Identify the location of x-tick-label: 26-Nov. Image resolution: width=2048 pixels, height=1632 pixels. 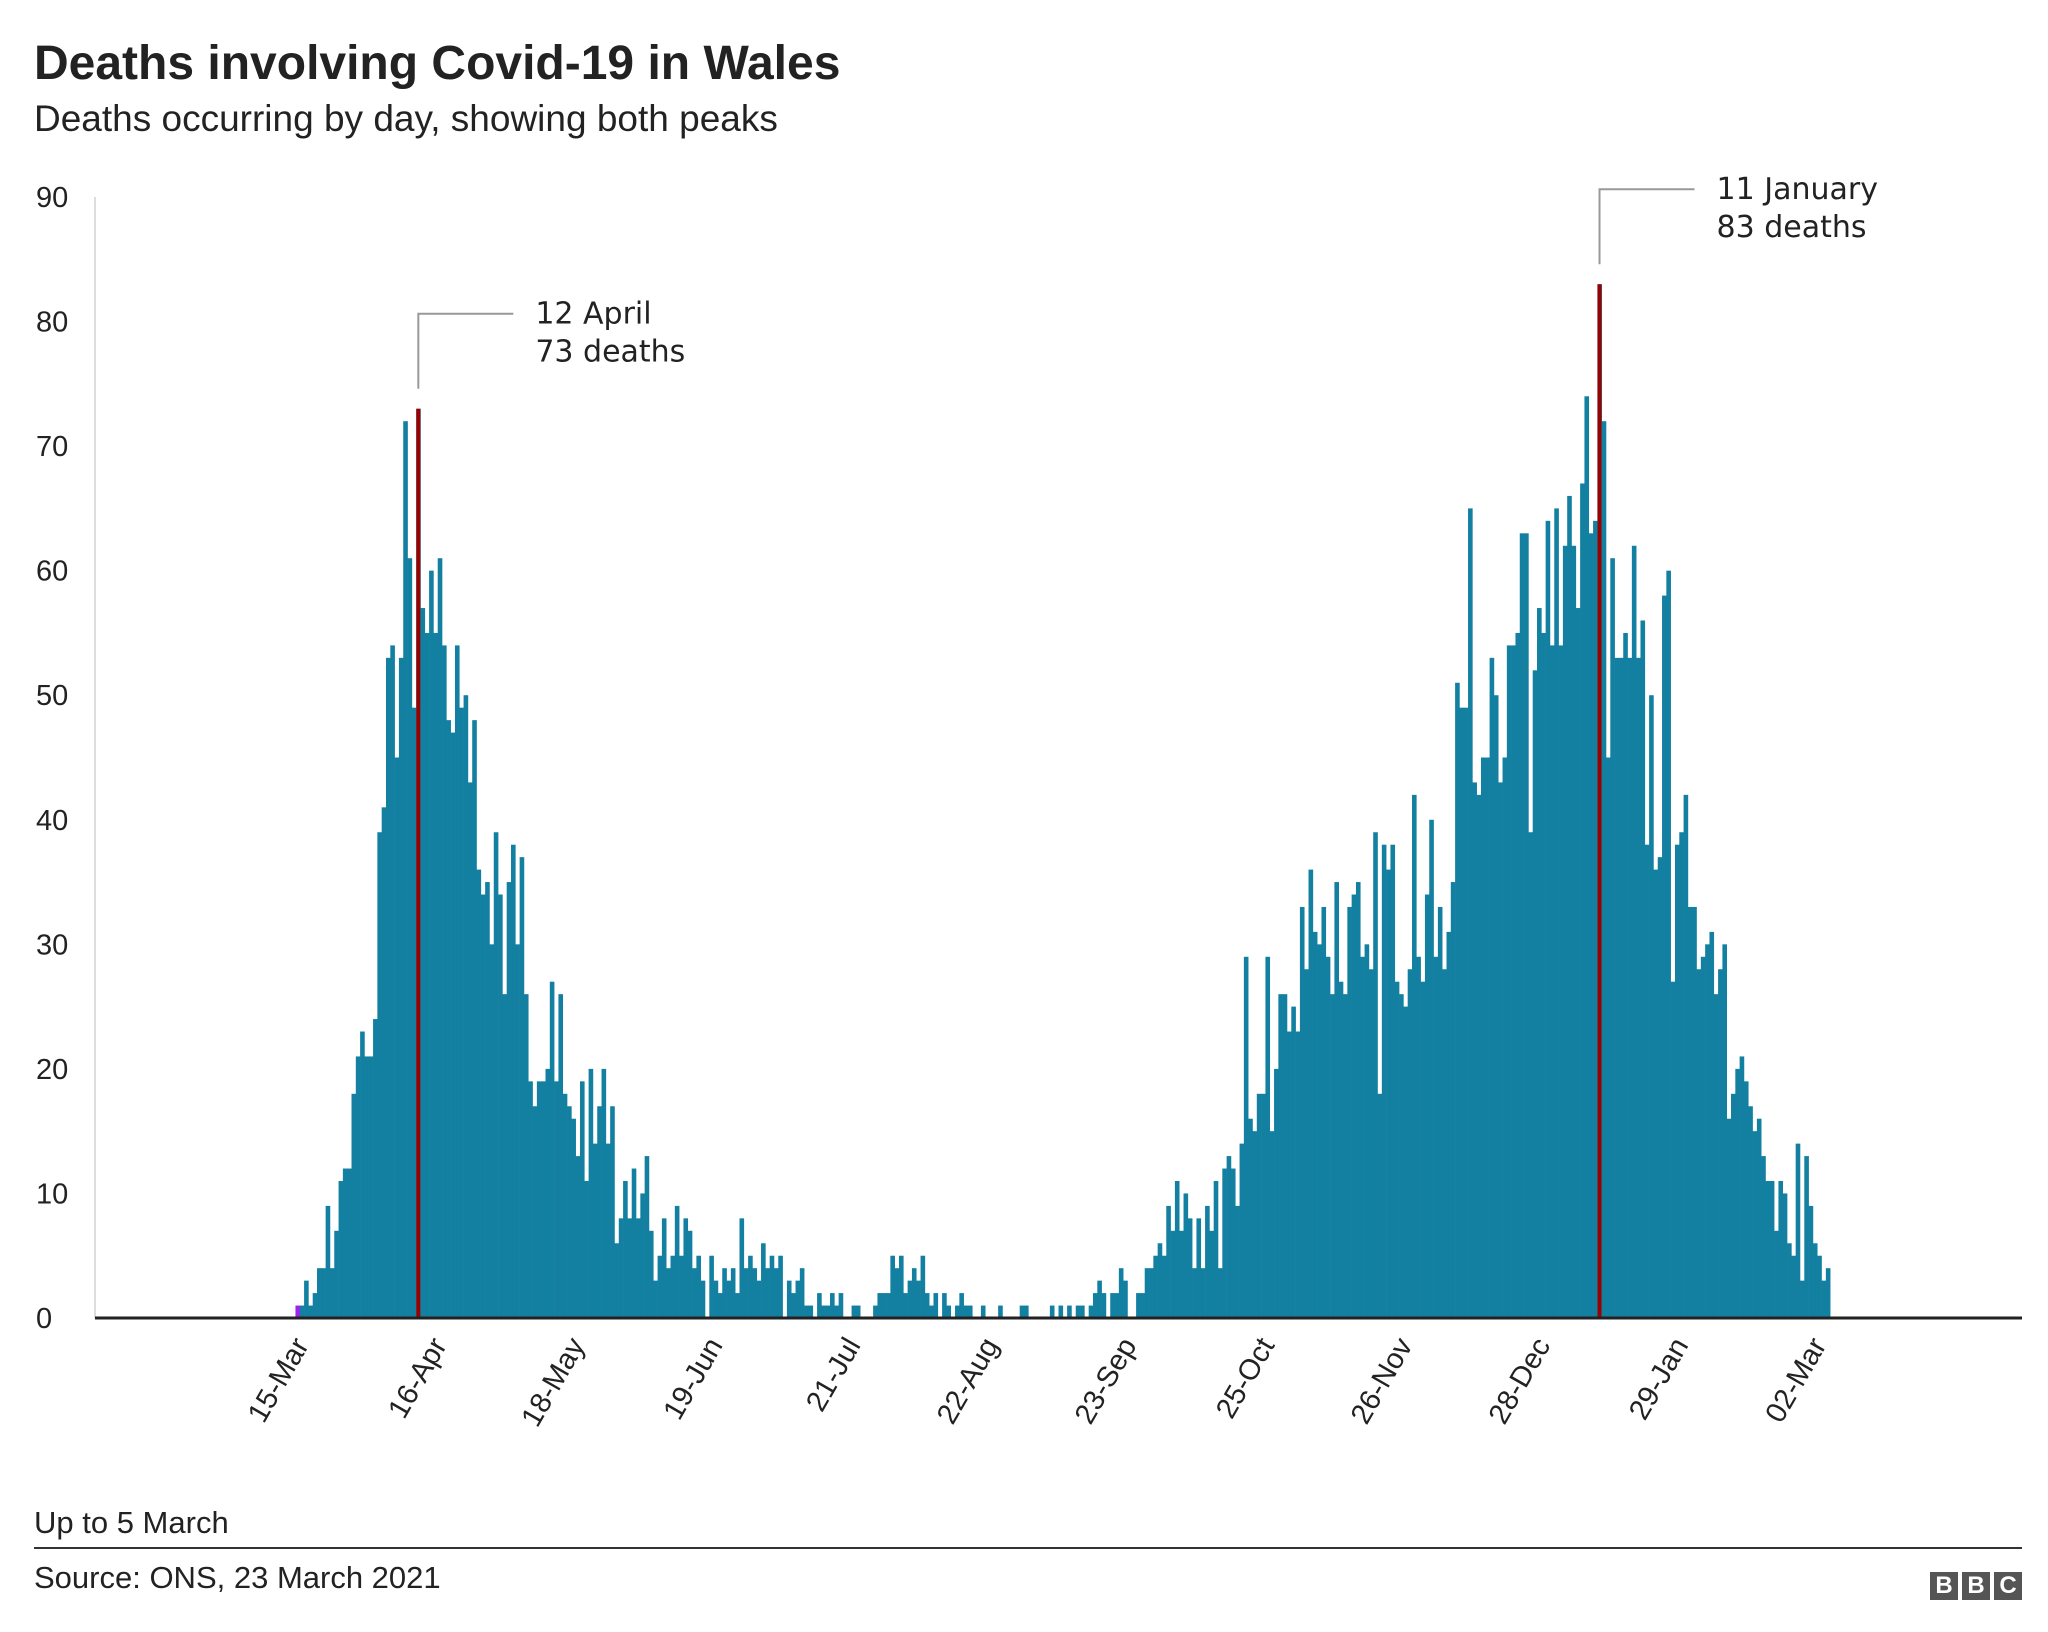
(1382, 1380).